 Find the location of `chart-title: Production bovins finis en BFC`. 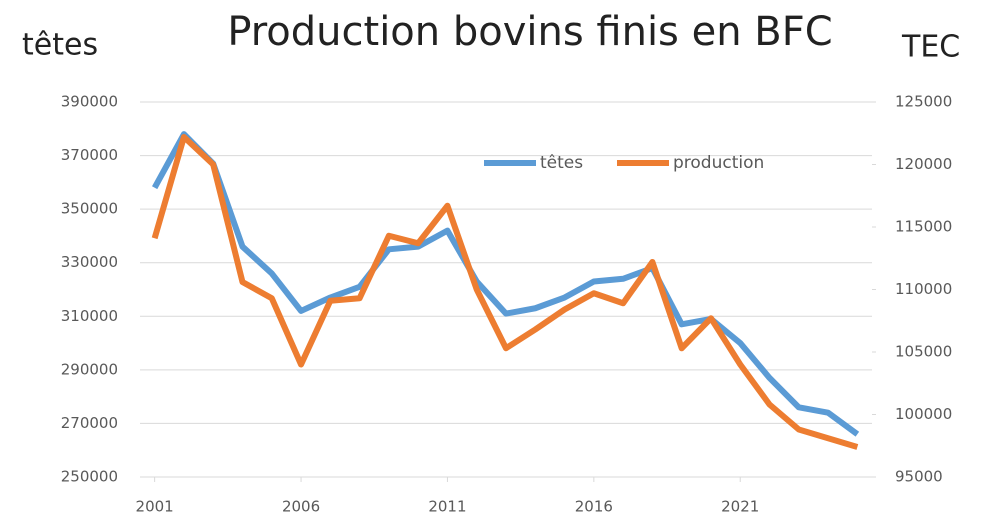

chart-title: Production bovins finis en BFC is located at coordinates (529, 32).